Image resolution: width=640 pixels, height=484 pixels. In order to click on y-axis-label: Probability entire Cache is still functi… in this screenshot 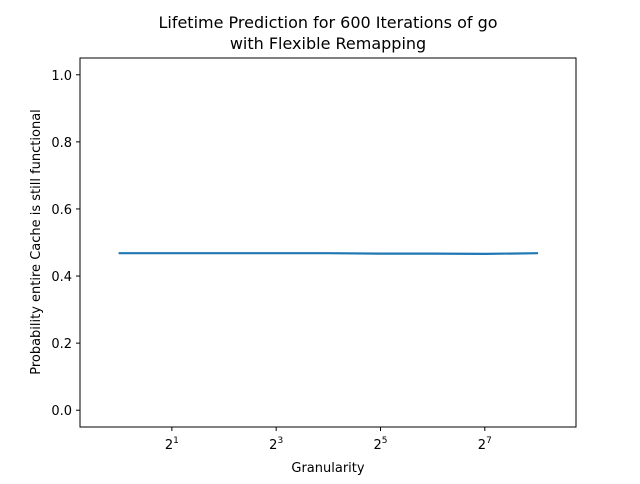, I will do `click(36, 242)`.